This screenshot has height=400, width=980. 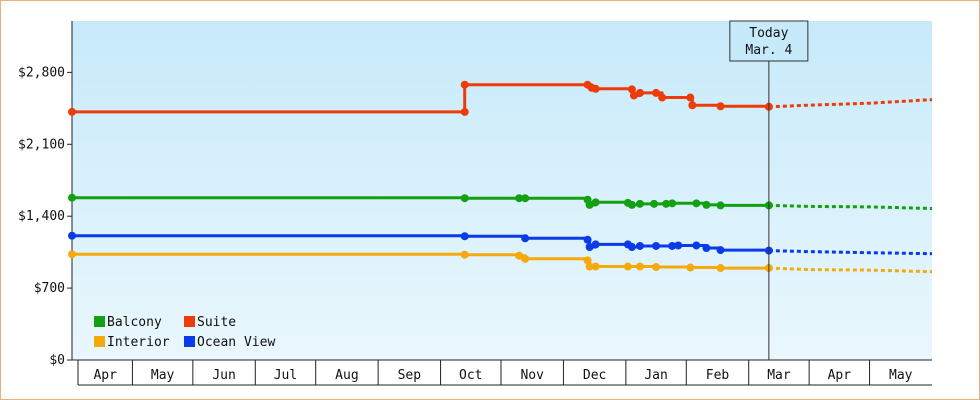 What do you see at coordinates (41, 144) in the screenshot?
I see `y-tick-label: $2,100` at bounding box center [41, 144].